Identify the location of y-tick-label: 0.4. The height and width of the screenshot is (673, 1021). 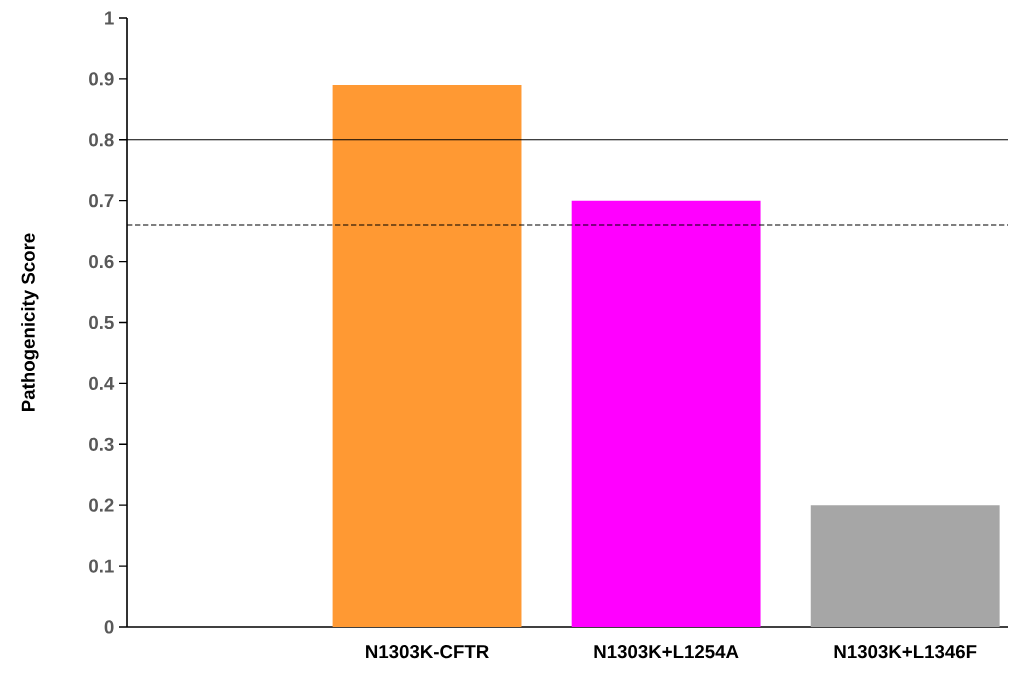
(102, 383).